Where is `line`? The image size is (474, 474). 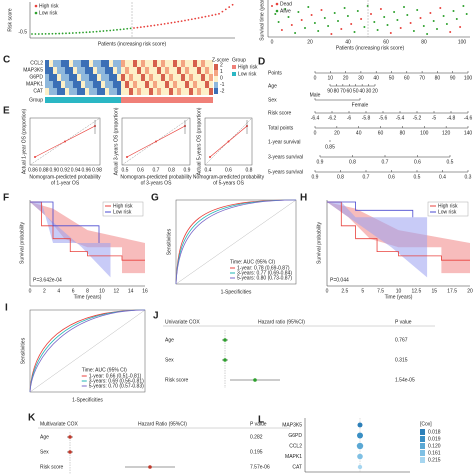
line is located at coordinates (156, 141).